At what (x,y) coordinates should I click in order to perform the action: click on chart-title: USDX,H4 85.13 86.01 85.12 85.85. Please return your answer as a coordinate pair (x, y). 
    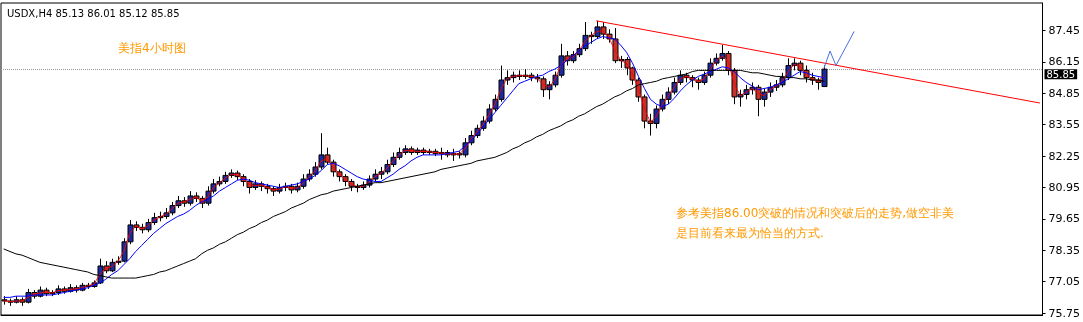
    Looking at the image, I should click on (93, 13).